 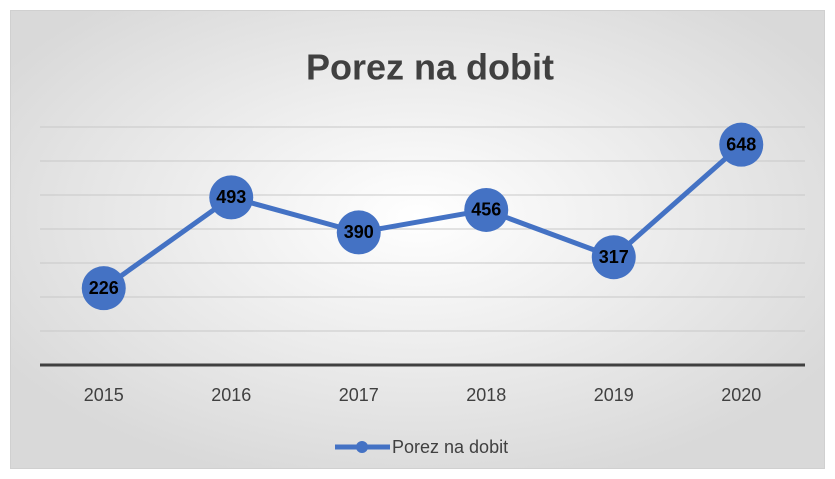 I want to click on data-label: 493, so click(x=231, y=197).